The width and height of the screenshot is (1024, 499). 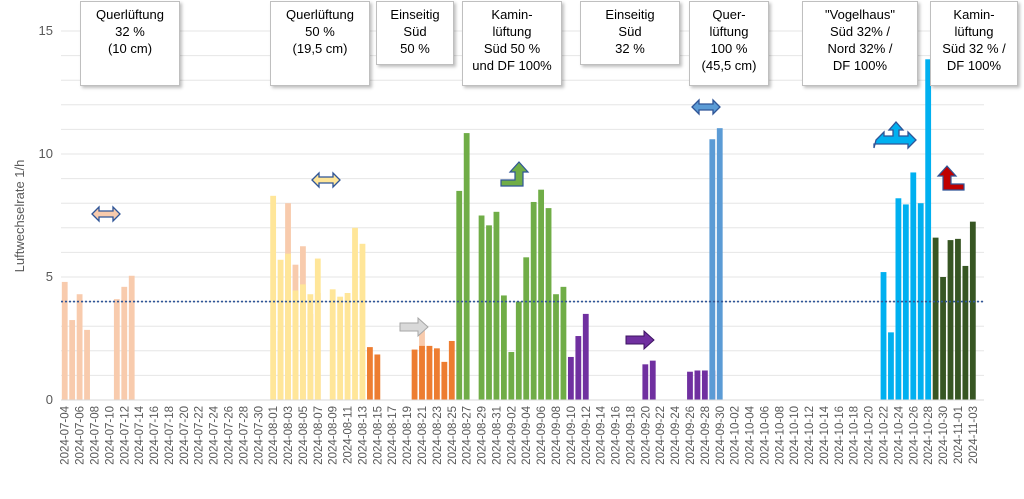 What do you see at coordinates (950, 178) in the screenshot?
I see `up-left-arrow-icon` at bounding box center [950, 178].